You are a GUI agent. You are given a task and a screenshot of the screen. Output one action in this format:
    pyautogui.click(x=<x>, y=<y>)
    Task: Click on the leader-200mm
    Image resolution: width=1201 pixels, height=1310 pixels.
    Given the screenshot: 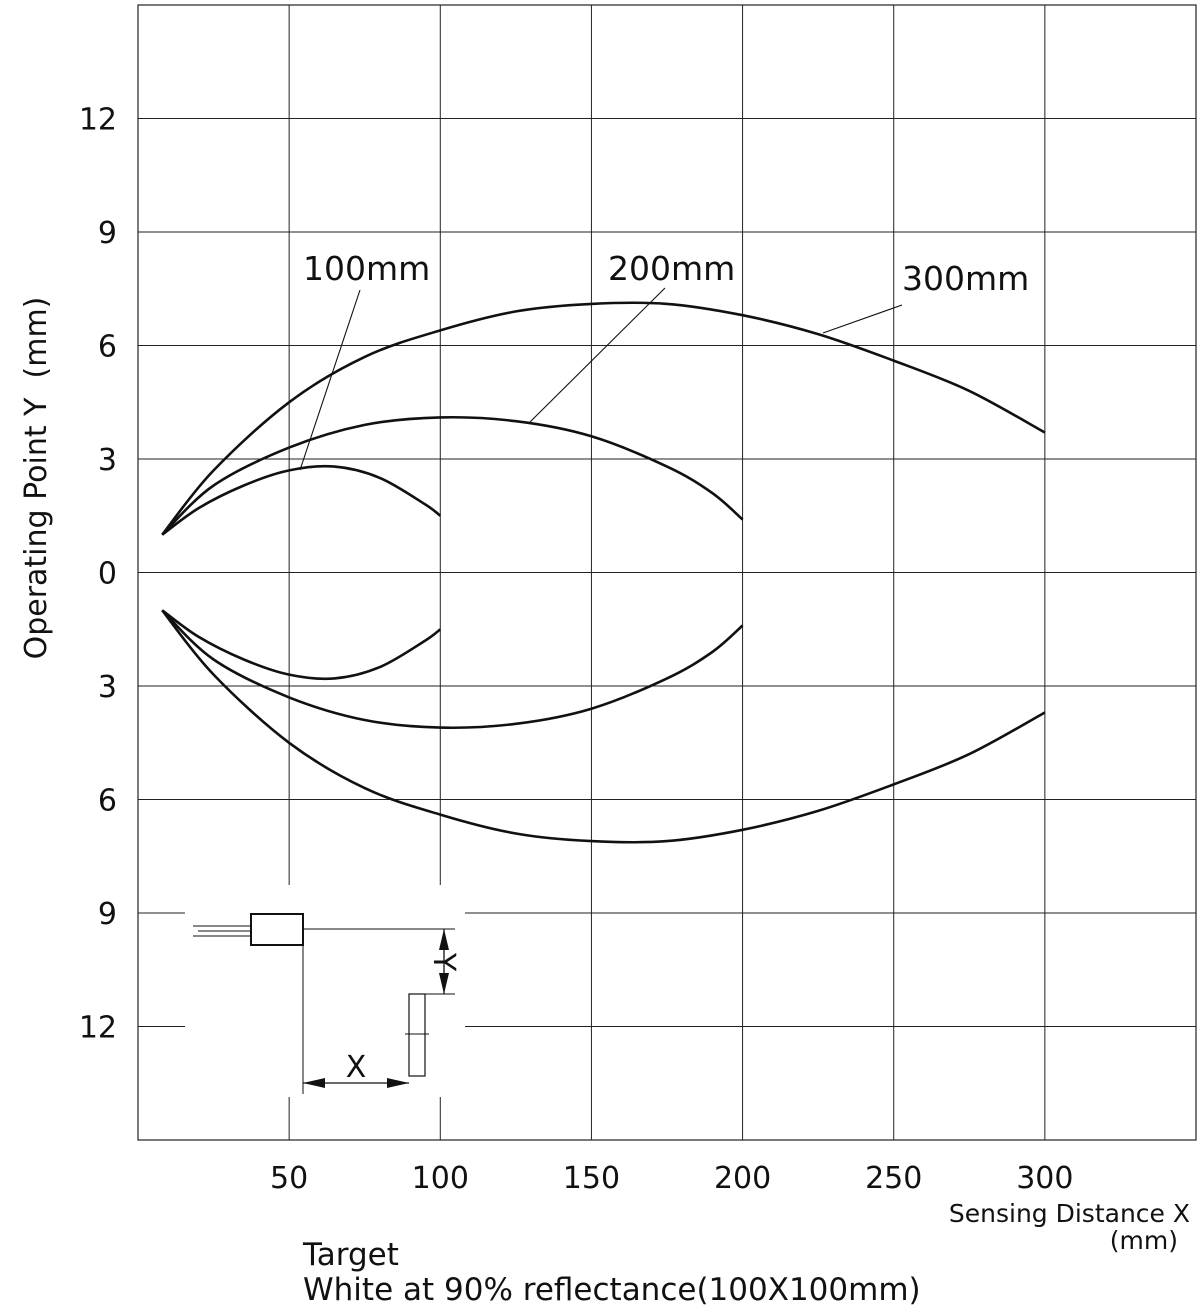 What is the action you would take?
    pyautogui.click(x=597, y=355)
    